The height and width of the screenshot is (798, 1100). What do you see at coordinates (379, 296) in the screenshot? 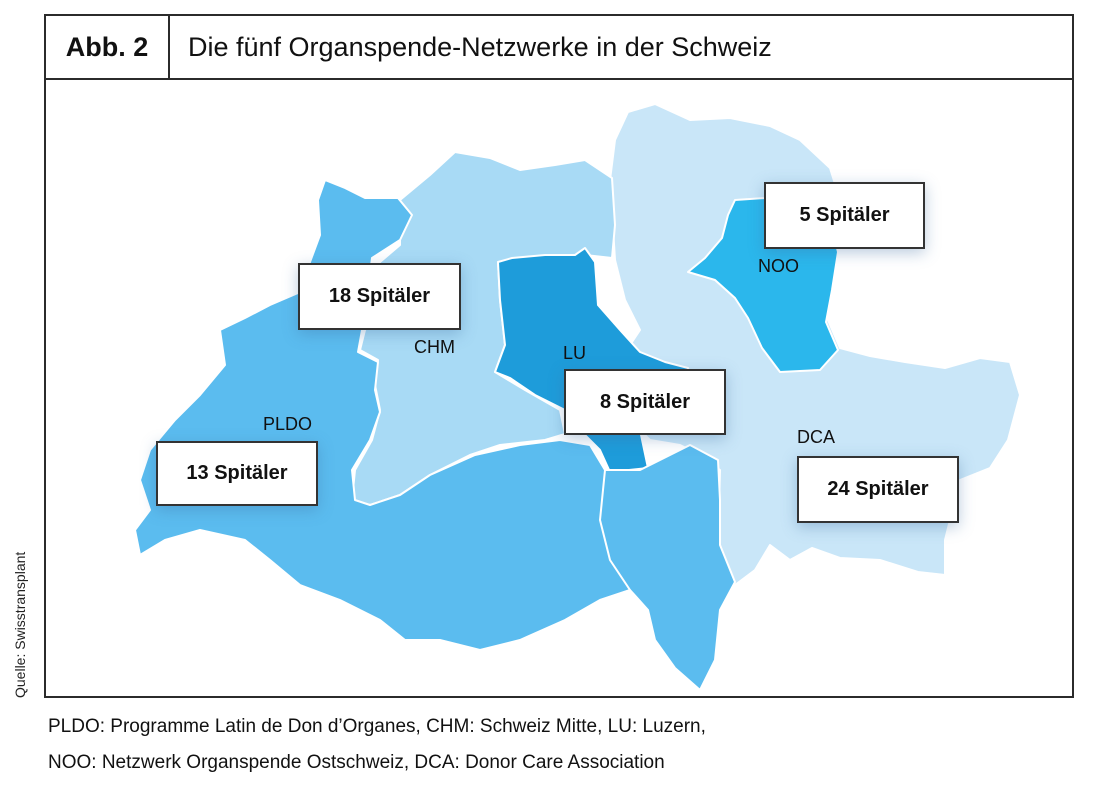
I see `label-chm-hospitals: 18 Spitäler` at bounding box center [379, 296].